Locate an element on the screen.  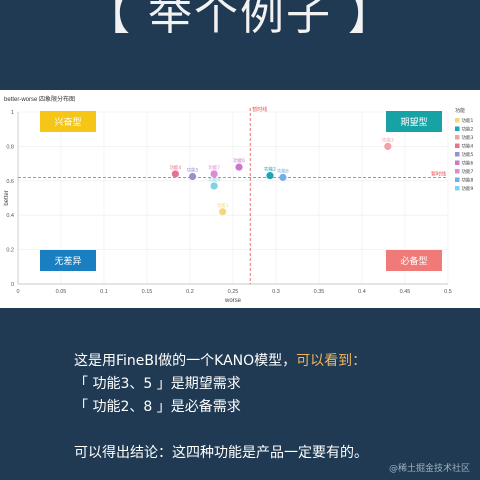
description-line-1: 这是用FineBI做的一个KANO模型，可以看到： is located at coordinates (221, 361).